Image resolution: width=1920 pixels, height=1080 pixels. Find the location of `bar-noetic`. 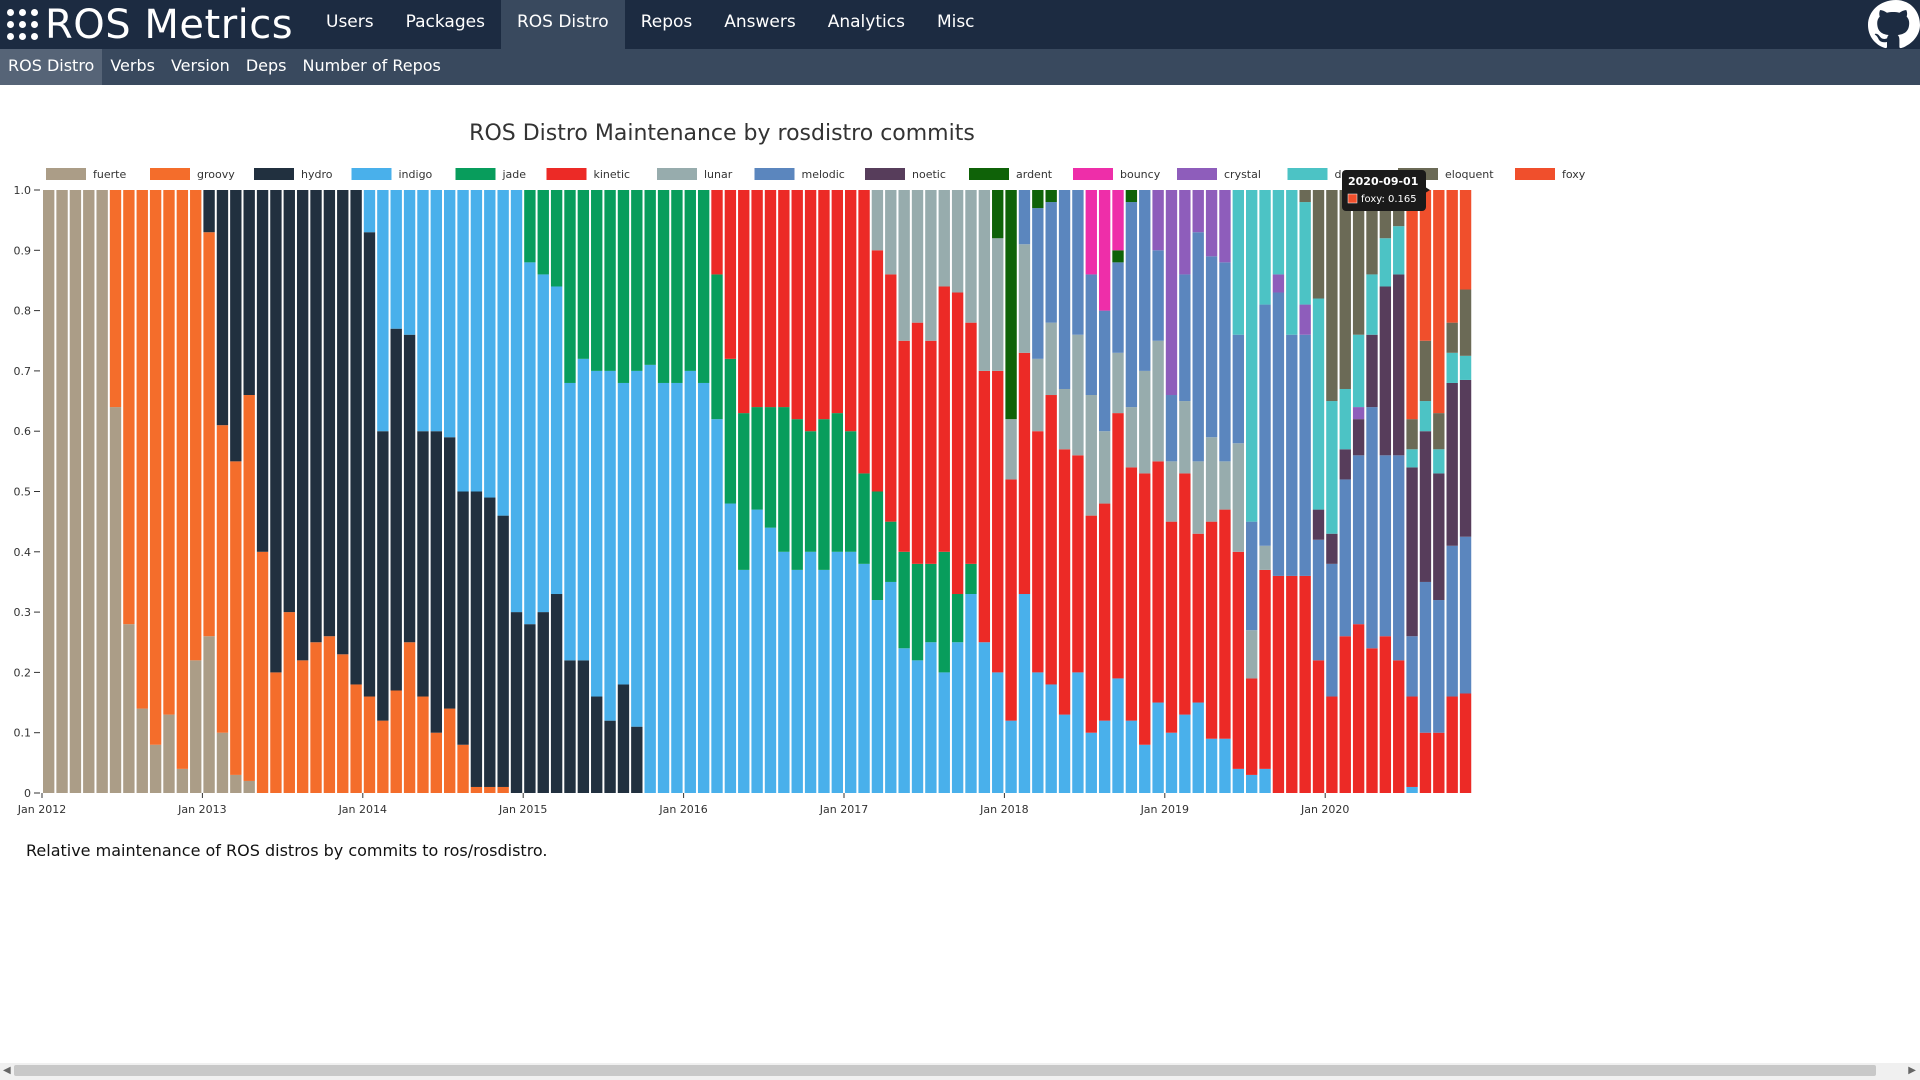

bar-noetic is located at coordinates (1318, 524).